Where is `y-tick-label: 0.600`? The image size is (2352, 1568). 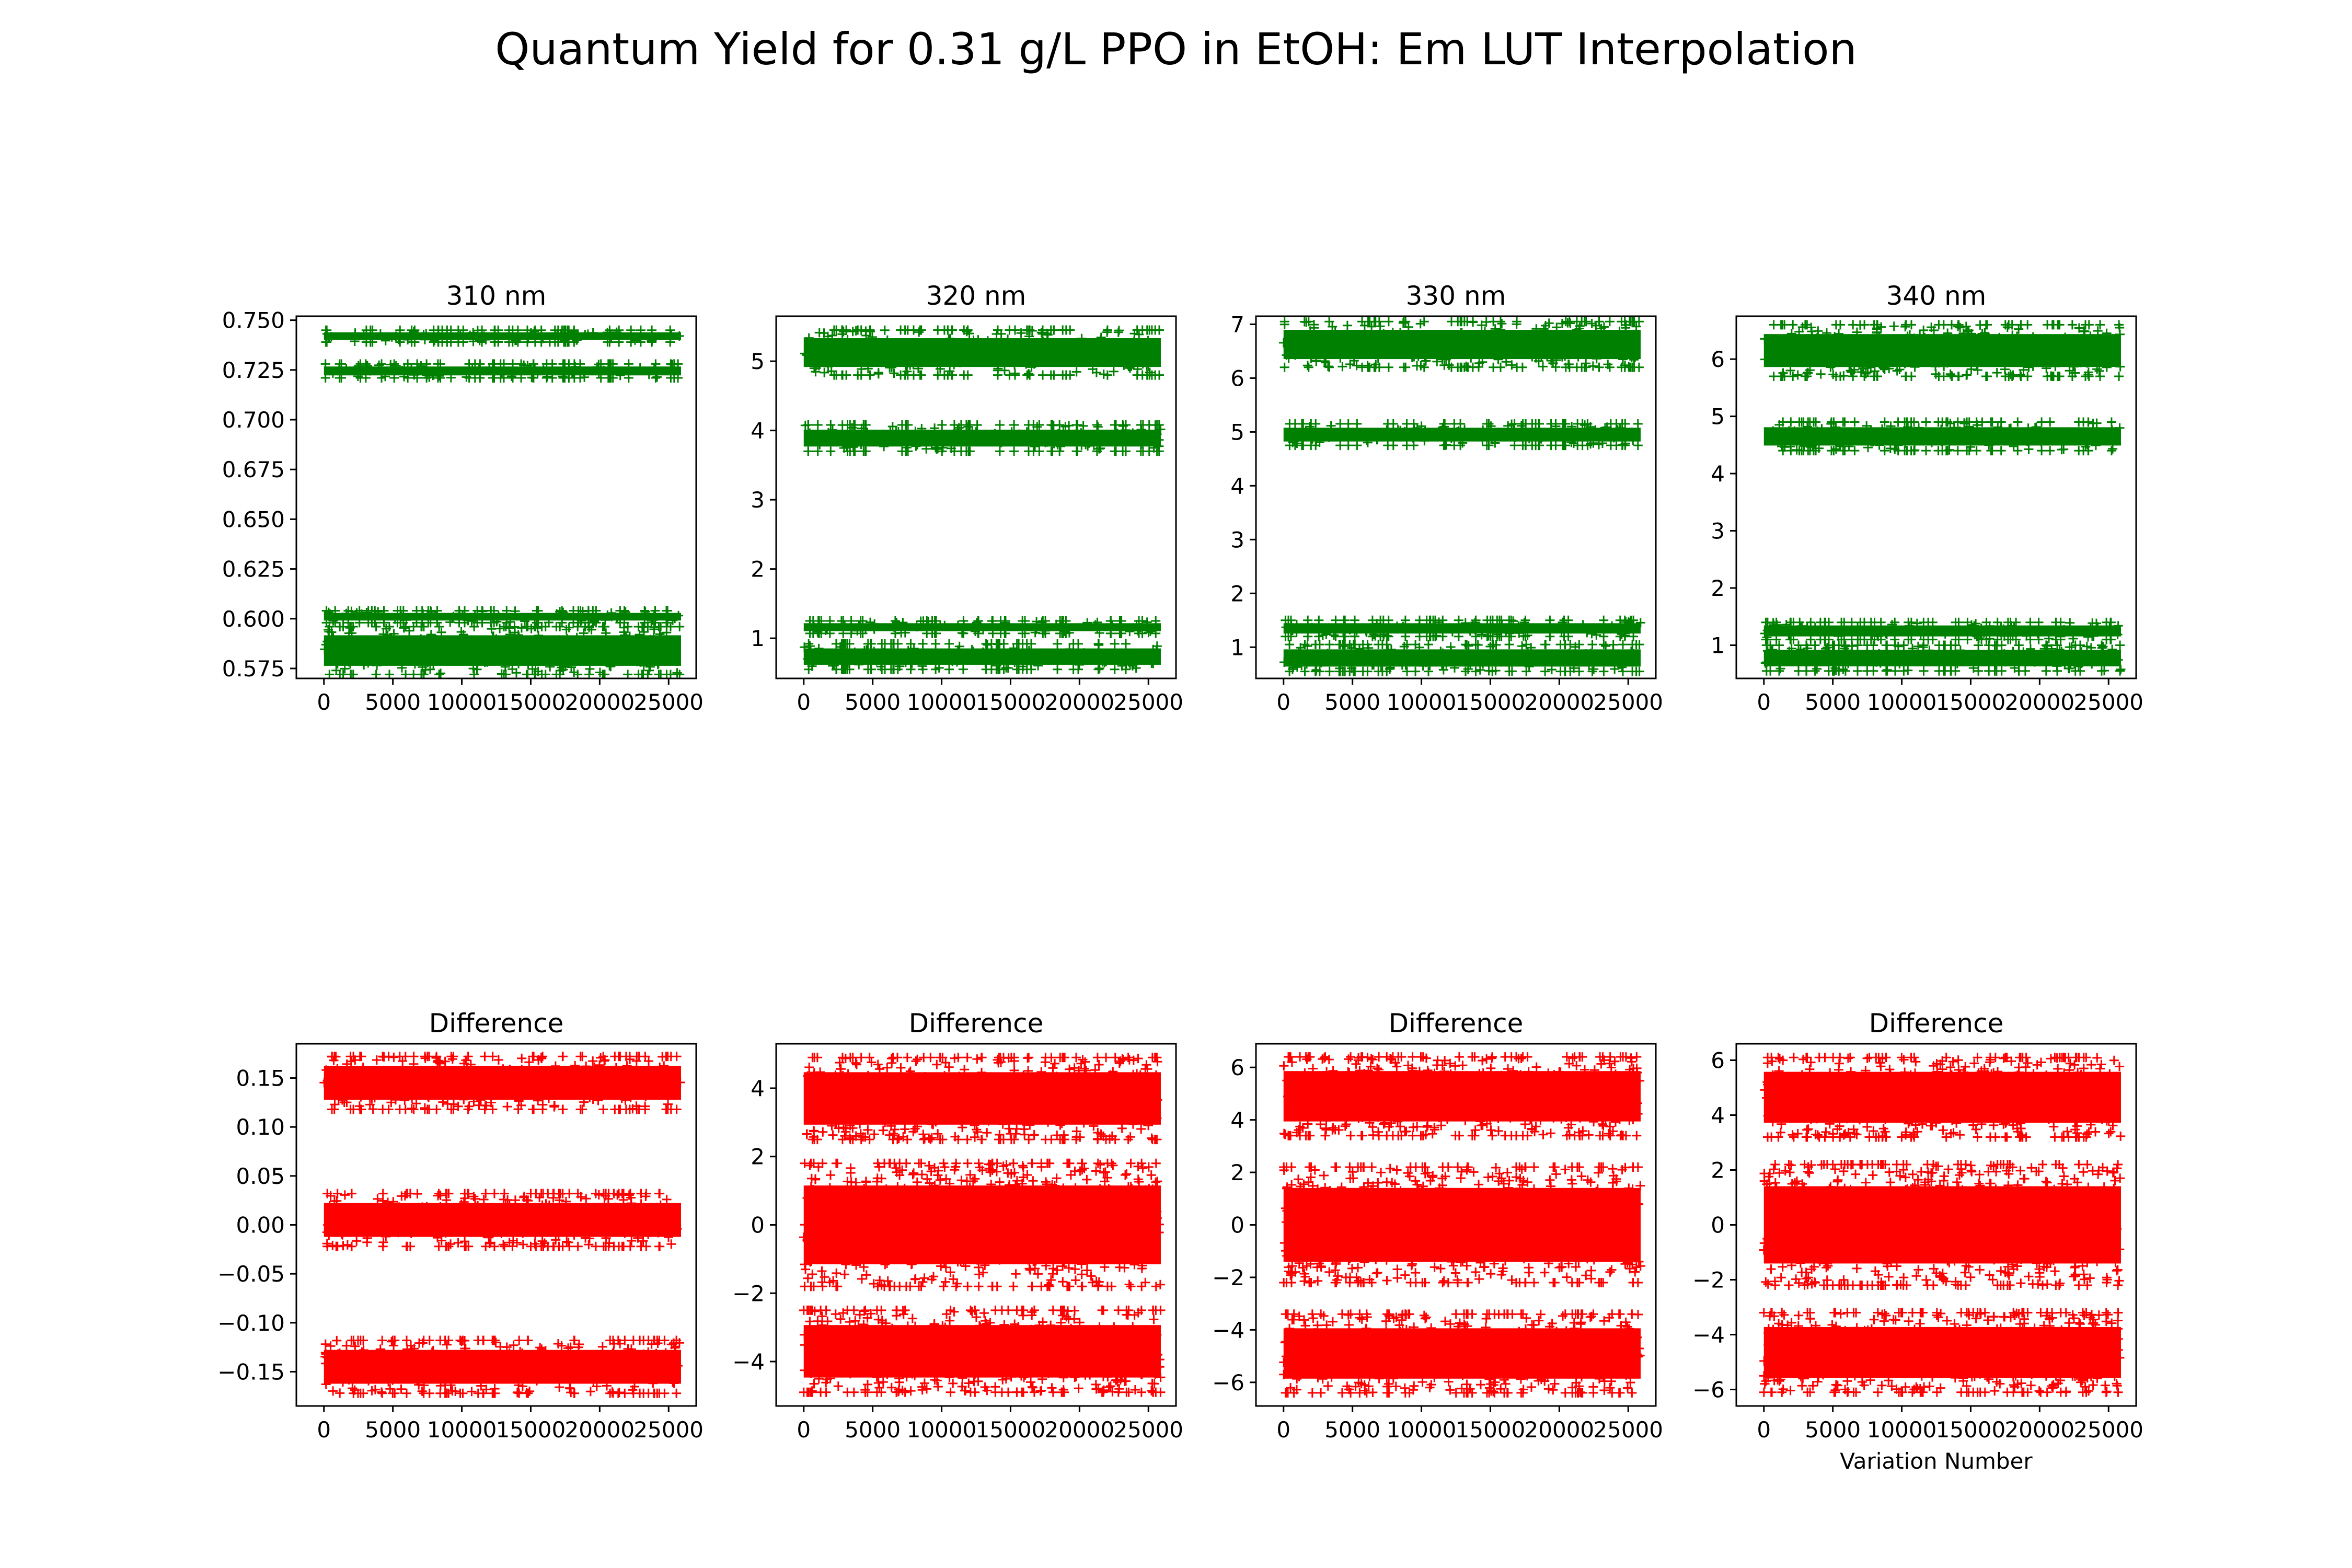 y-tick-label: 0.600 is located at coordinates (253, 619).